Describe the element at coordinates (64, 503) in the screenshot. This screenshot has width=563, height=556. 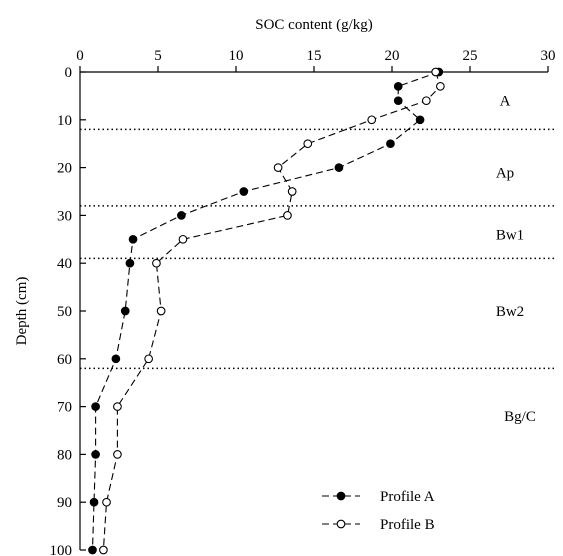
I see `y-tick-label: 90` at that location.